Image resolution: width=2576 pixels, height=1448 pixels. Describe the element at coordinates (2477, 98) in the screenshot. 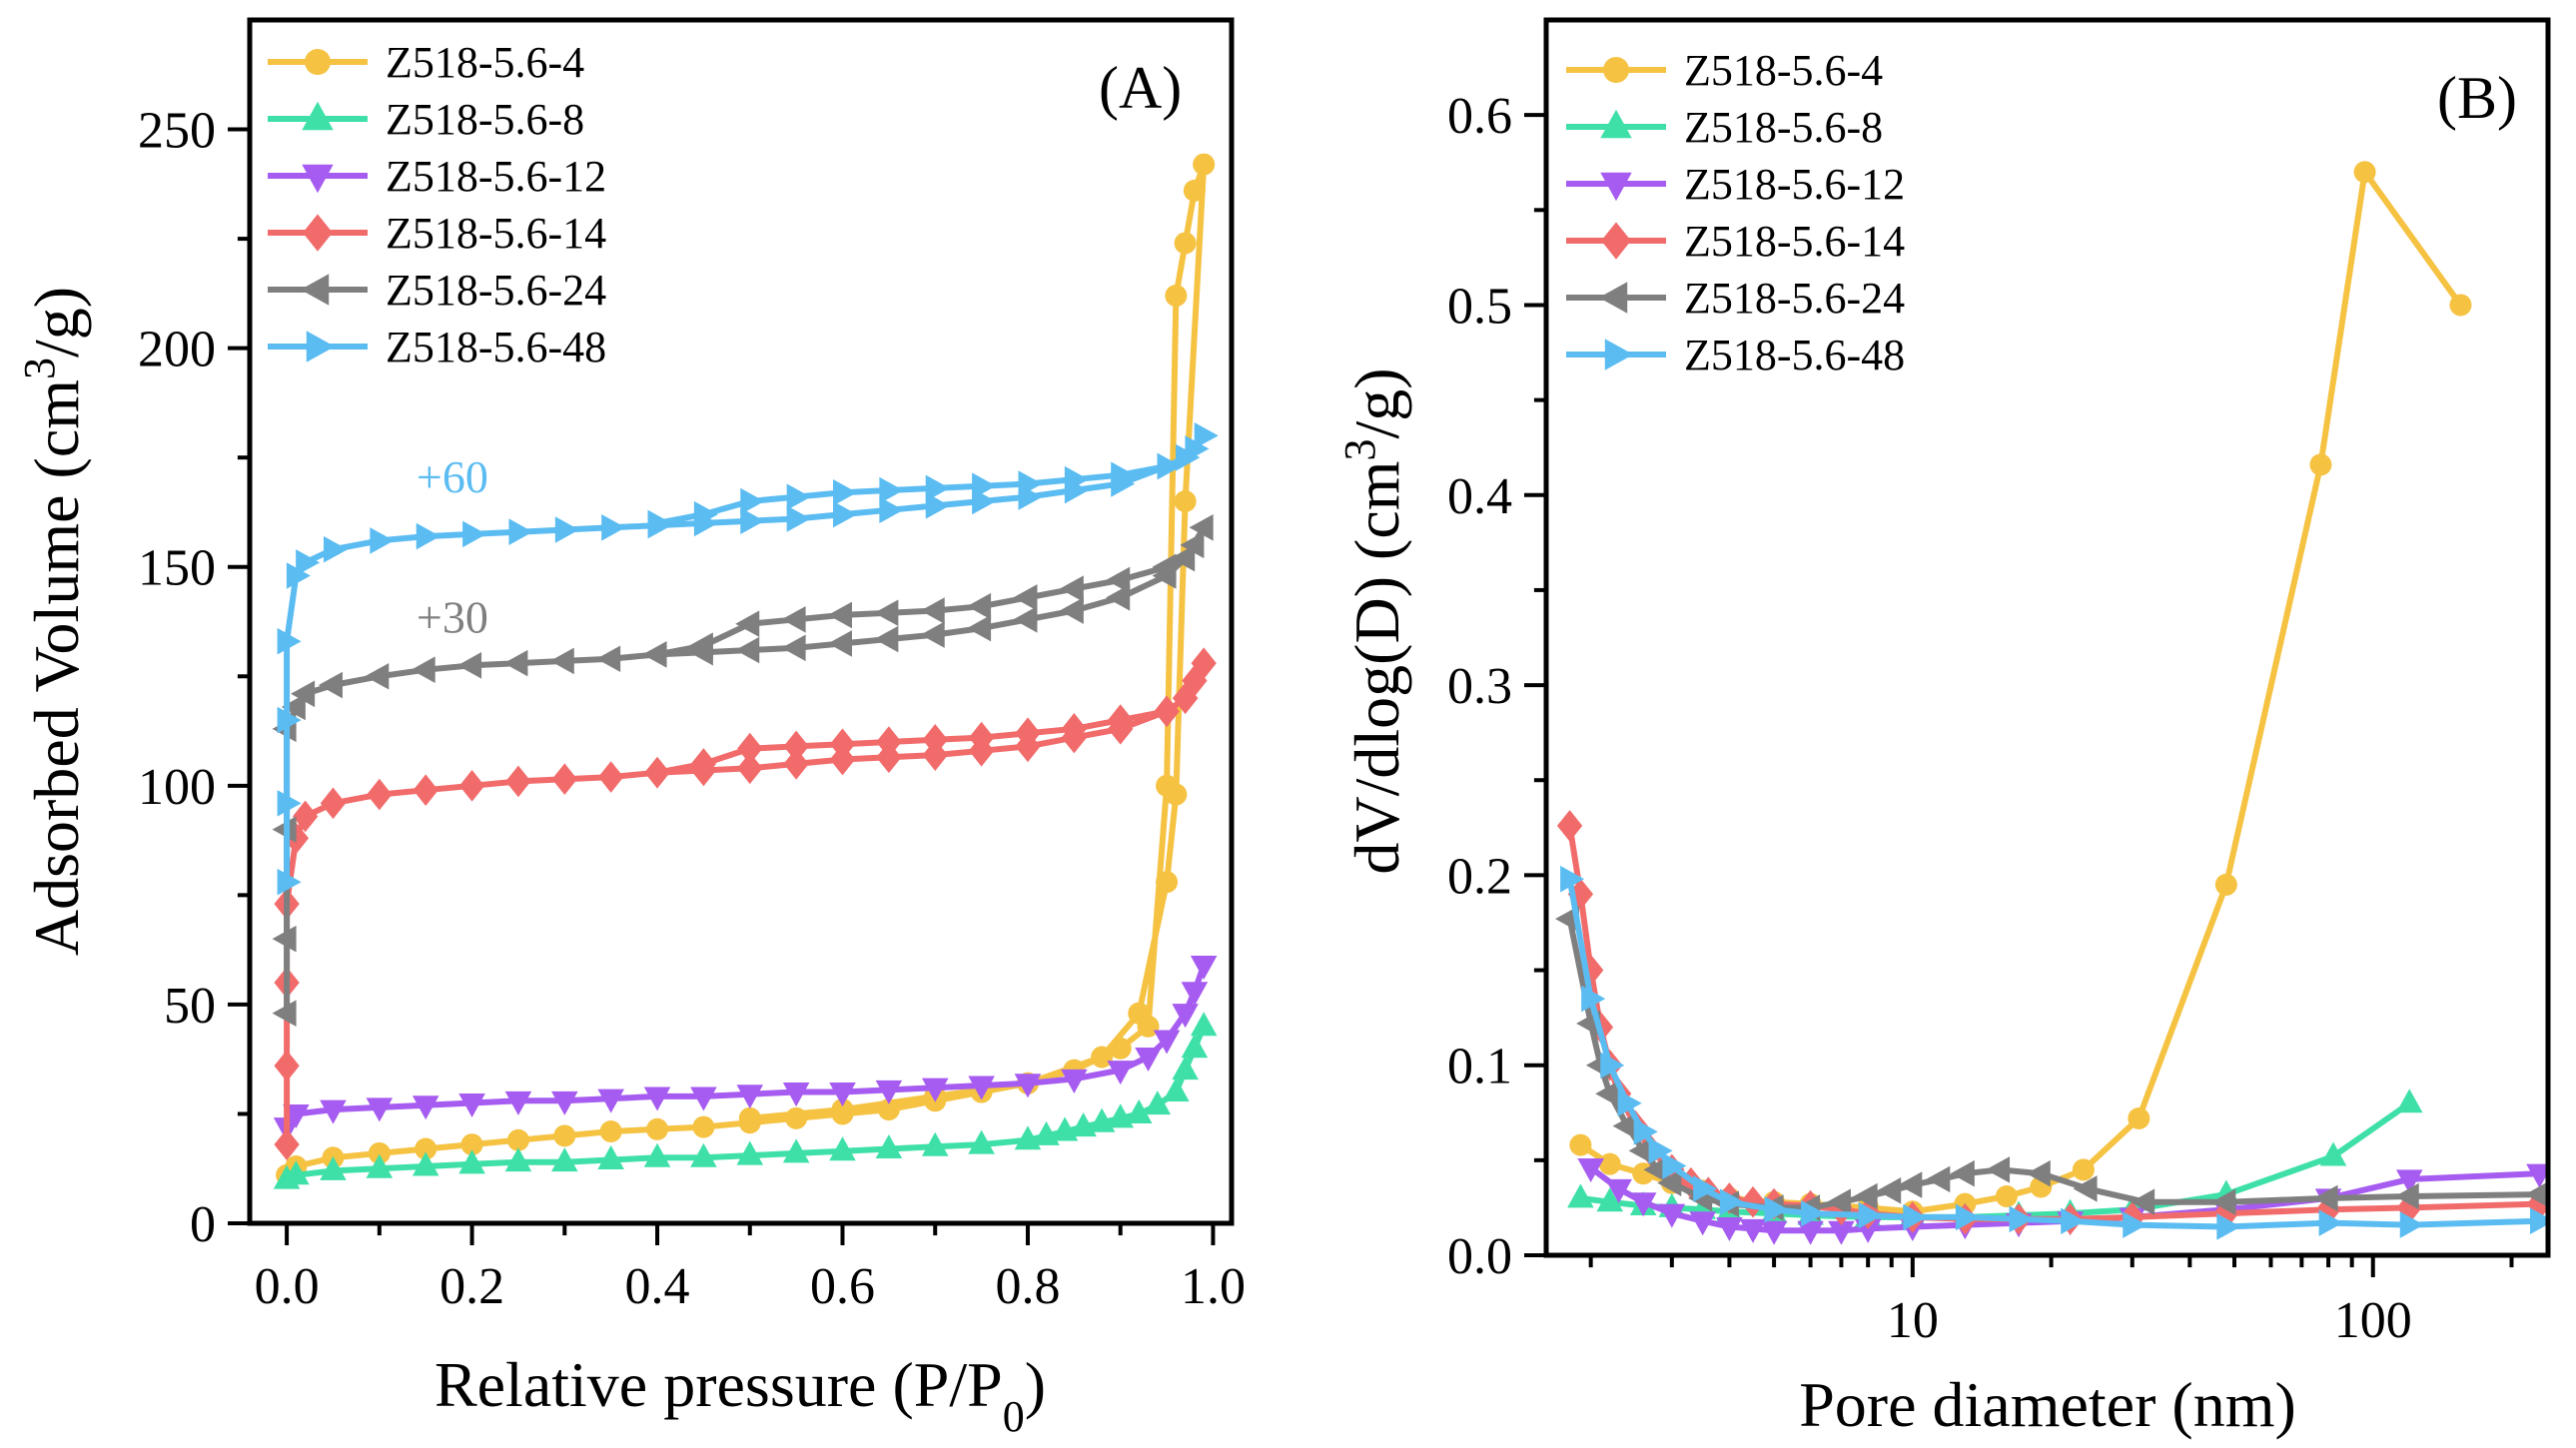

I see `chart-b-panel-label: (B)` at that location.